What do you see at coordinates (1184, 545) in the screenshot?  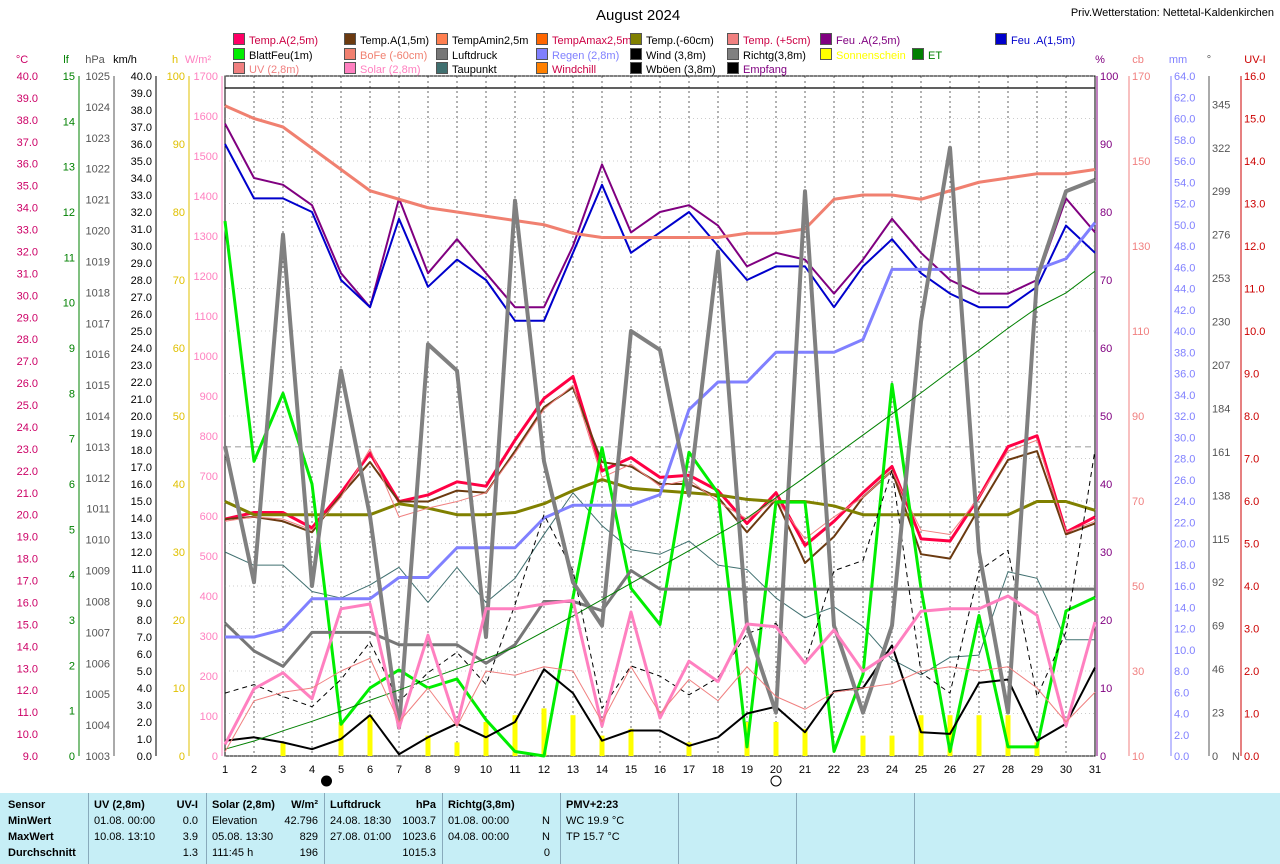 I see `y-tick-label: 20.0` at bounding box center [1184, 545].